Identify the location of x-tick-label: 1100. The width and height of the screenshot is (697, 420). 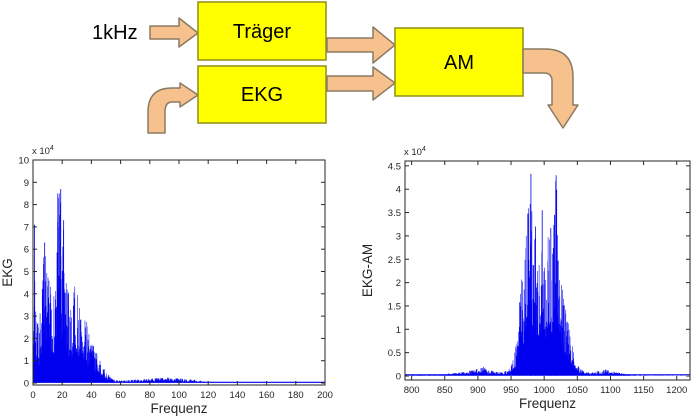
(610, 390).